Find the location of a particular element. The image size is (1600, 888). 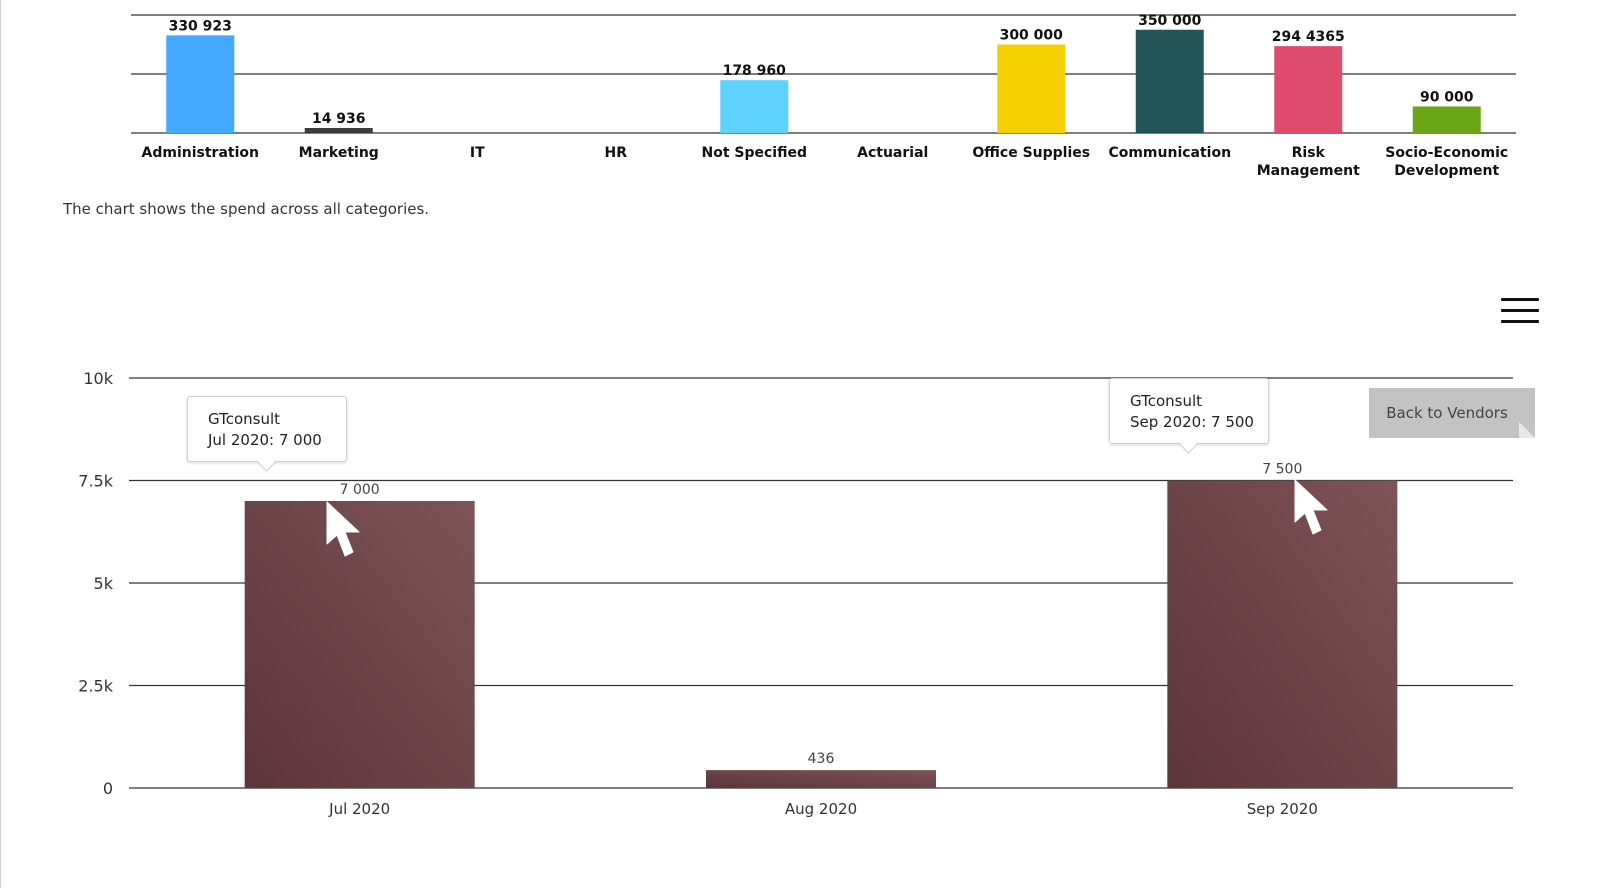

data-label: 294 4365 is located at coordinates (1308, 37).